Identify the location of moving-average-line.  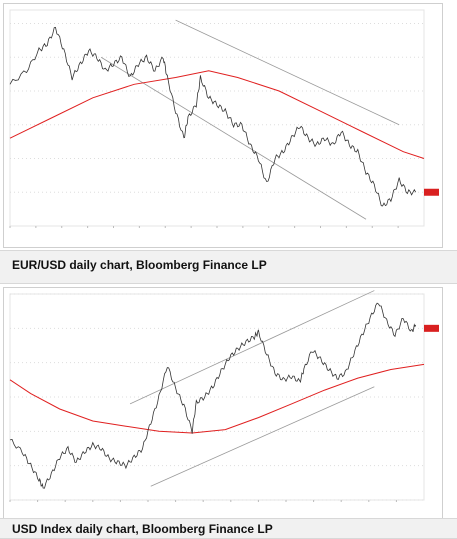
(217, 398).